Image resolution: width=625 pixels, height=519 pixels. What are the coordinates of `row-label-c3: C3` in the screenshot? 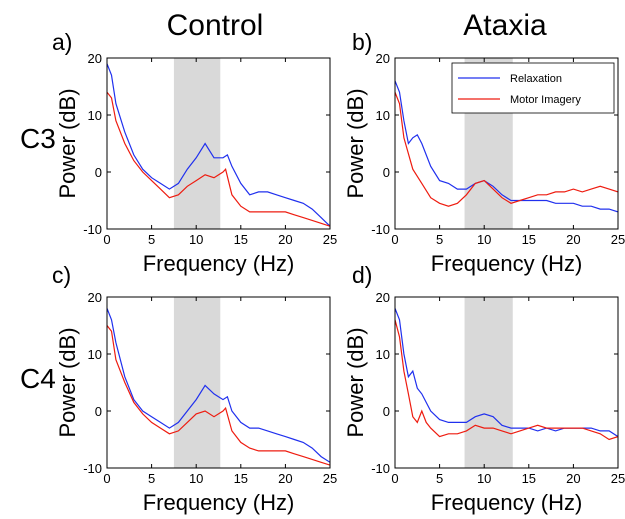 It's located at (38, 138).